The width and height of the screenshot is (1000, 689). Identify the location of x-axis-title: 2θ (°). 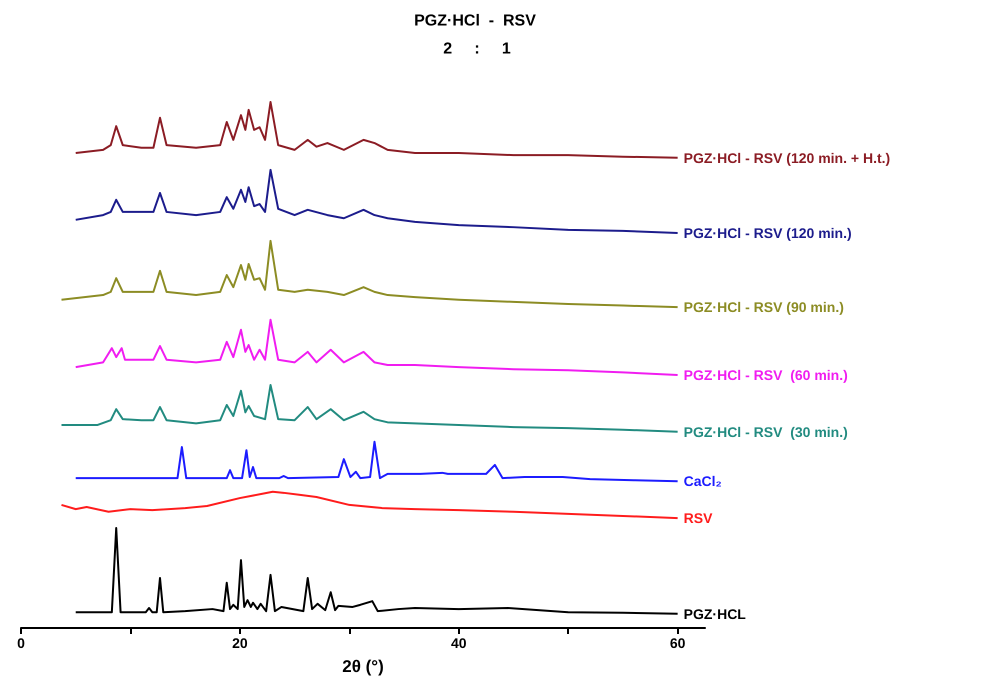
(363, 666).